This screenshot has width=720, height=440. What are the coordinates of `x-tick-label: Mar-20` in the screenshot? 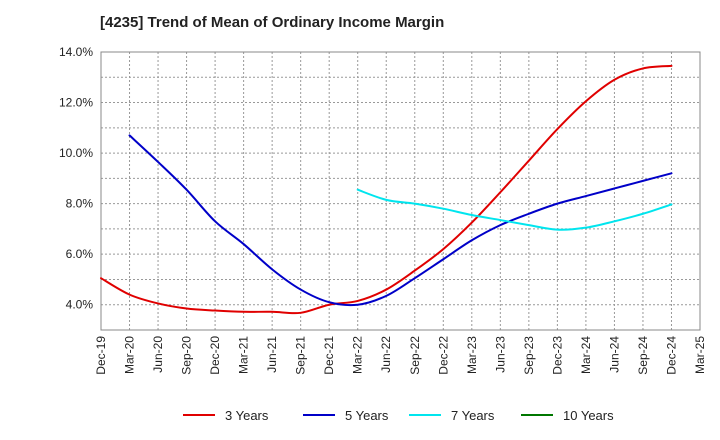 It's located at (130, 355).